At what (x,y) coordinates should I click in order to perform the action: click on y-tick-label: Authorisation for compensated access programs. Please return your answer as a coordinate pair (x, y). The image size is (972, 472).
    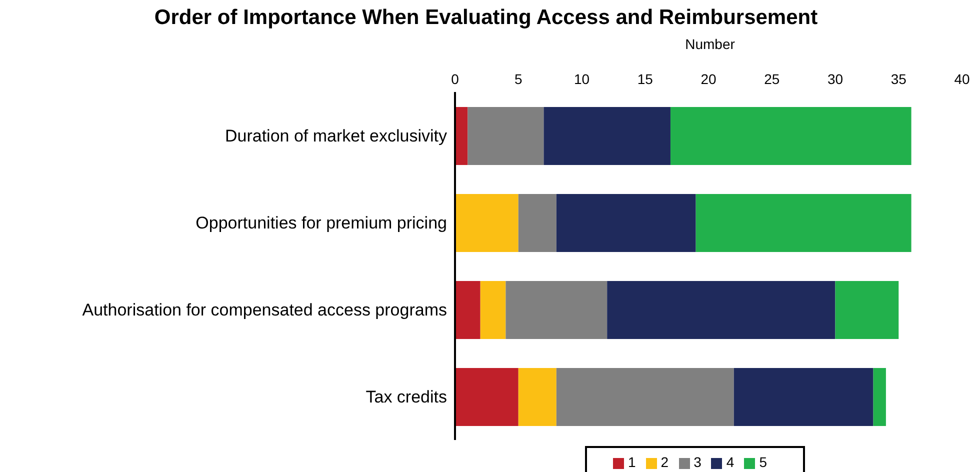
    Looking at the image, I should click on (264, 310).